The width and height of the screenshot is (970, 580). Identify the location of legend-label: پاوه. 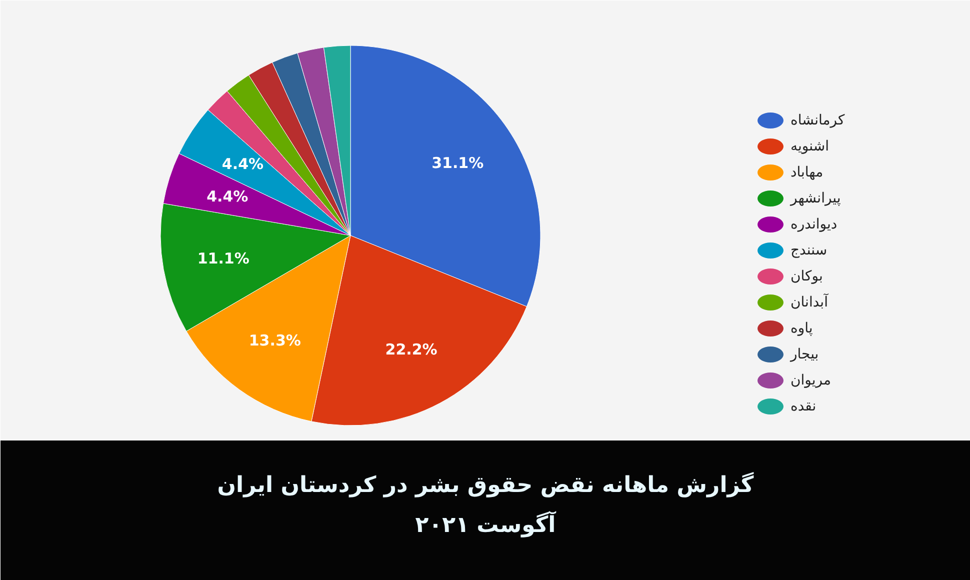
(801, 328).